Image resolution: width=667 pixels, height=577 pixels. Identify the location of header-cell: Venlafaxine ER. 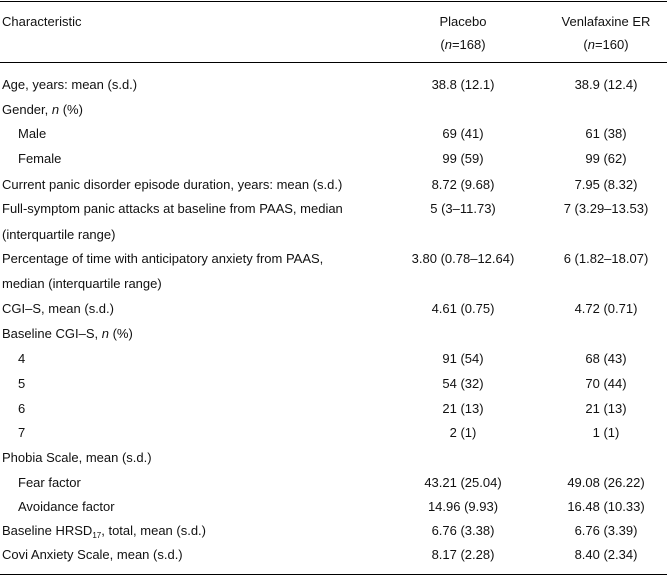
(606, 21).